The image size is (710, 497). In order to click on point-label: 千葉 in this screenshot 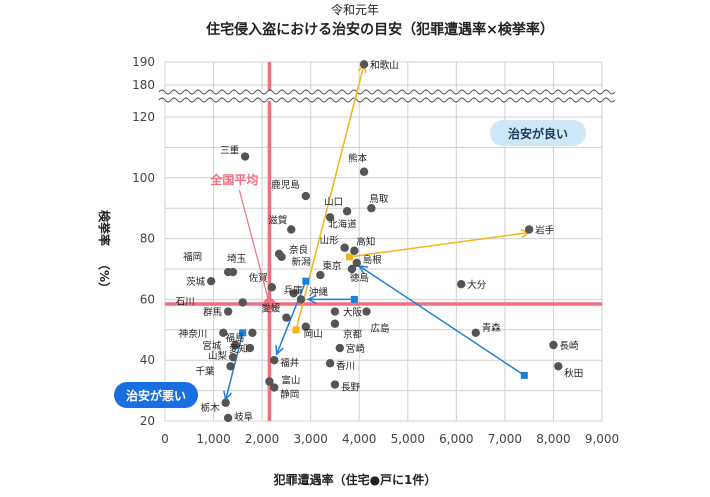, I will do `click(206, 371)`.